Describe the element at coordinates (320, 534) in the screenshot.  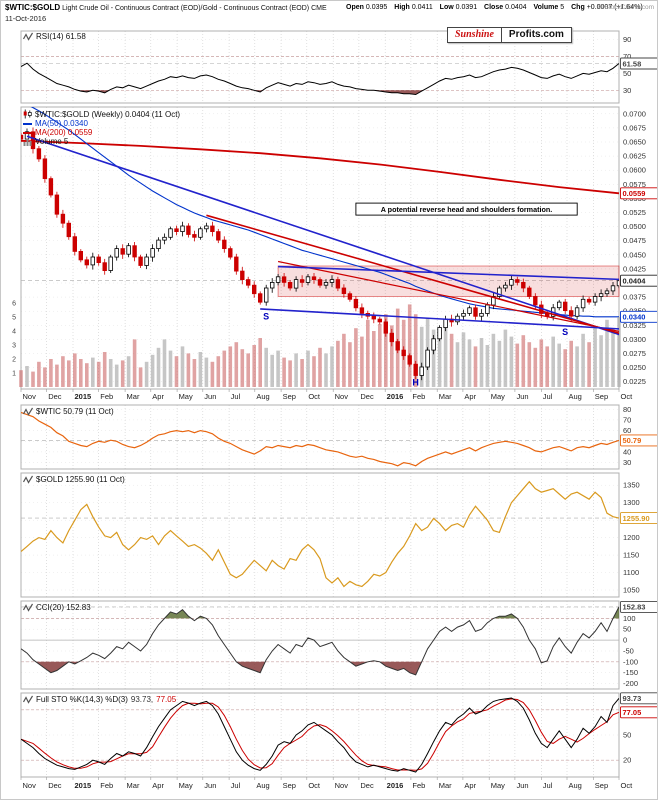
I see `gold-line` at that location.